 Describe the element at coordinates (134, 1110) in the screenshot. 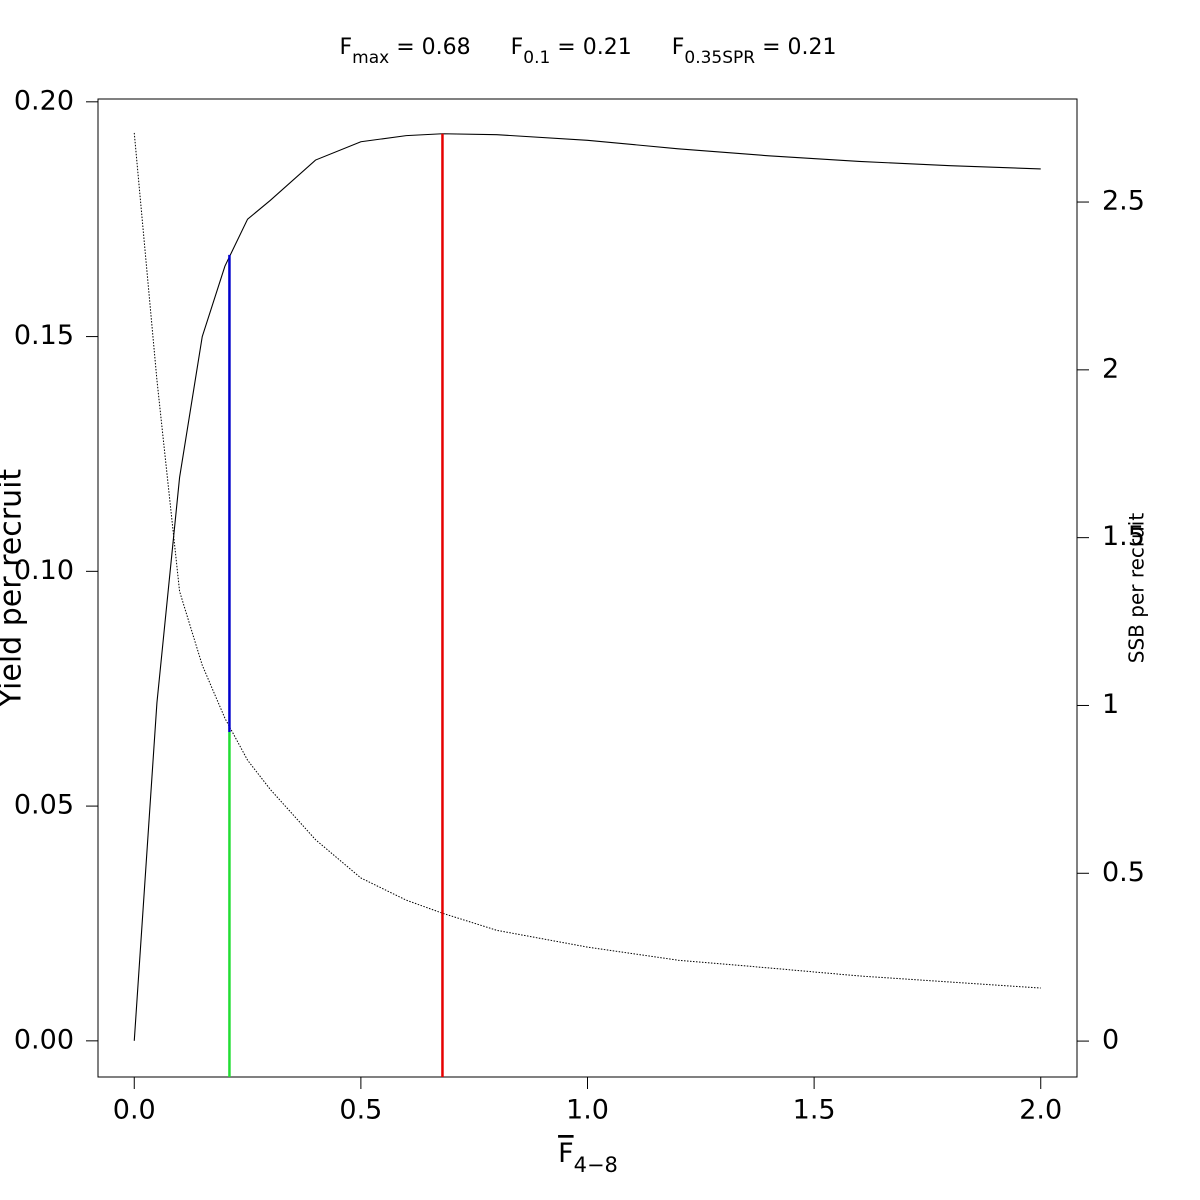

I see `x-tick-label: 0.0` at that location.